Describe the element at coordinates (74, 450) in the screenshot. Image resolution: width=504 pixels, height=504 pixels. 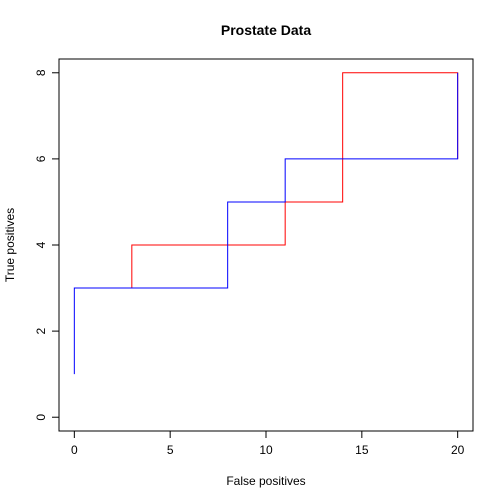
I see `x-tick-label: 0` at that location.